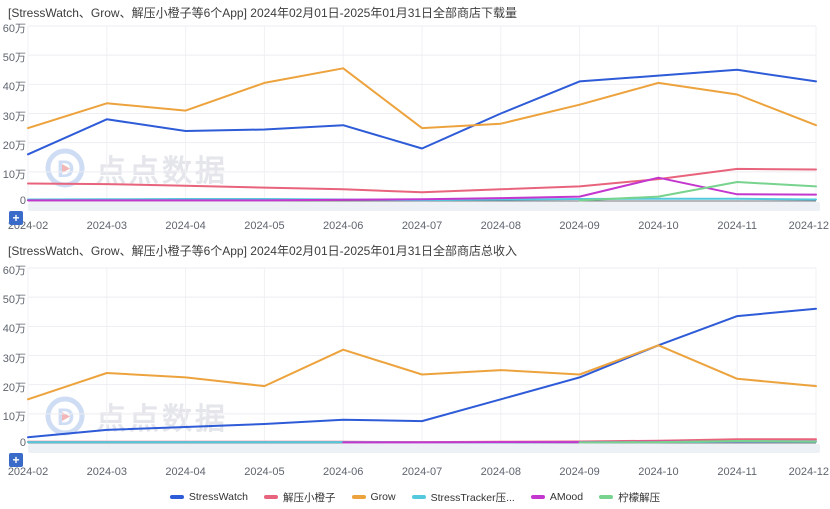 The image size is (830, 509). I want to click on legend-item: 解压小橙子, so click(300, 497).